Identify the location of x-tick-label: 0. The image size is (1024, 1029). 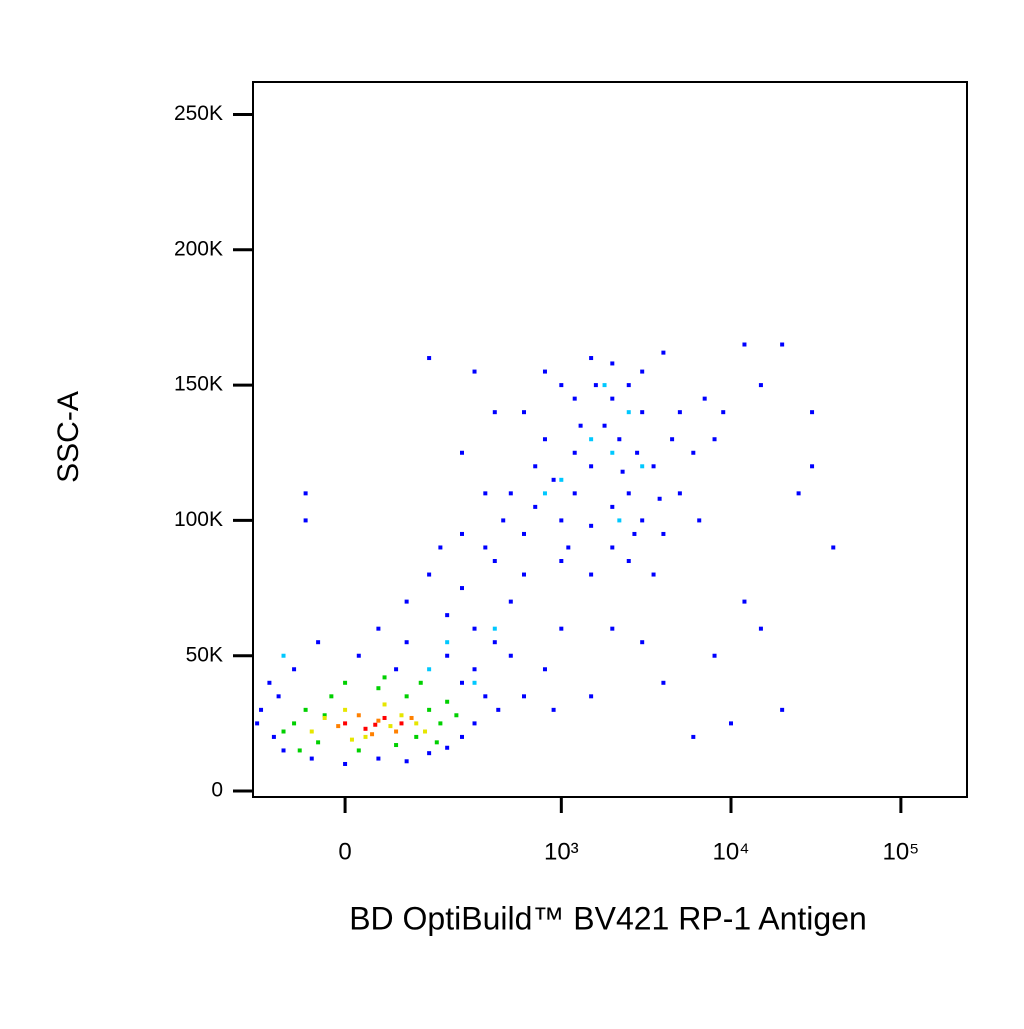
(344, 851).